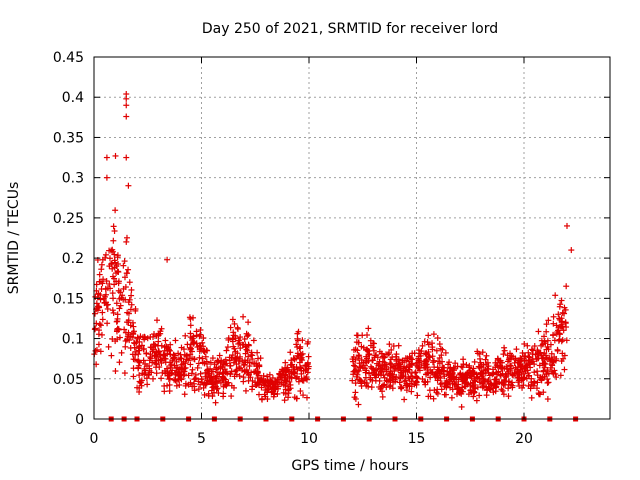 The image size is (640, 480). Describe the element at coordinates (94, 439) in the screenshot. I see `x-tick-label: 0` at that location.